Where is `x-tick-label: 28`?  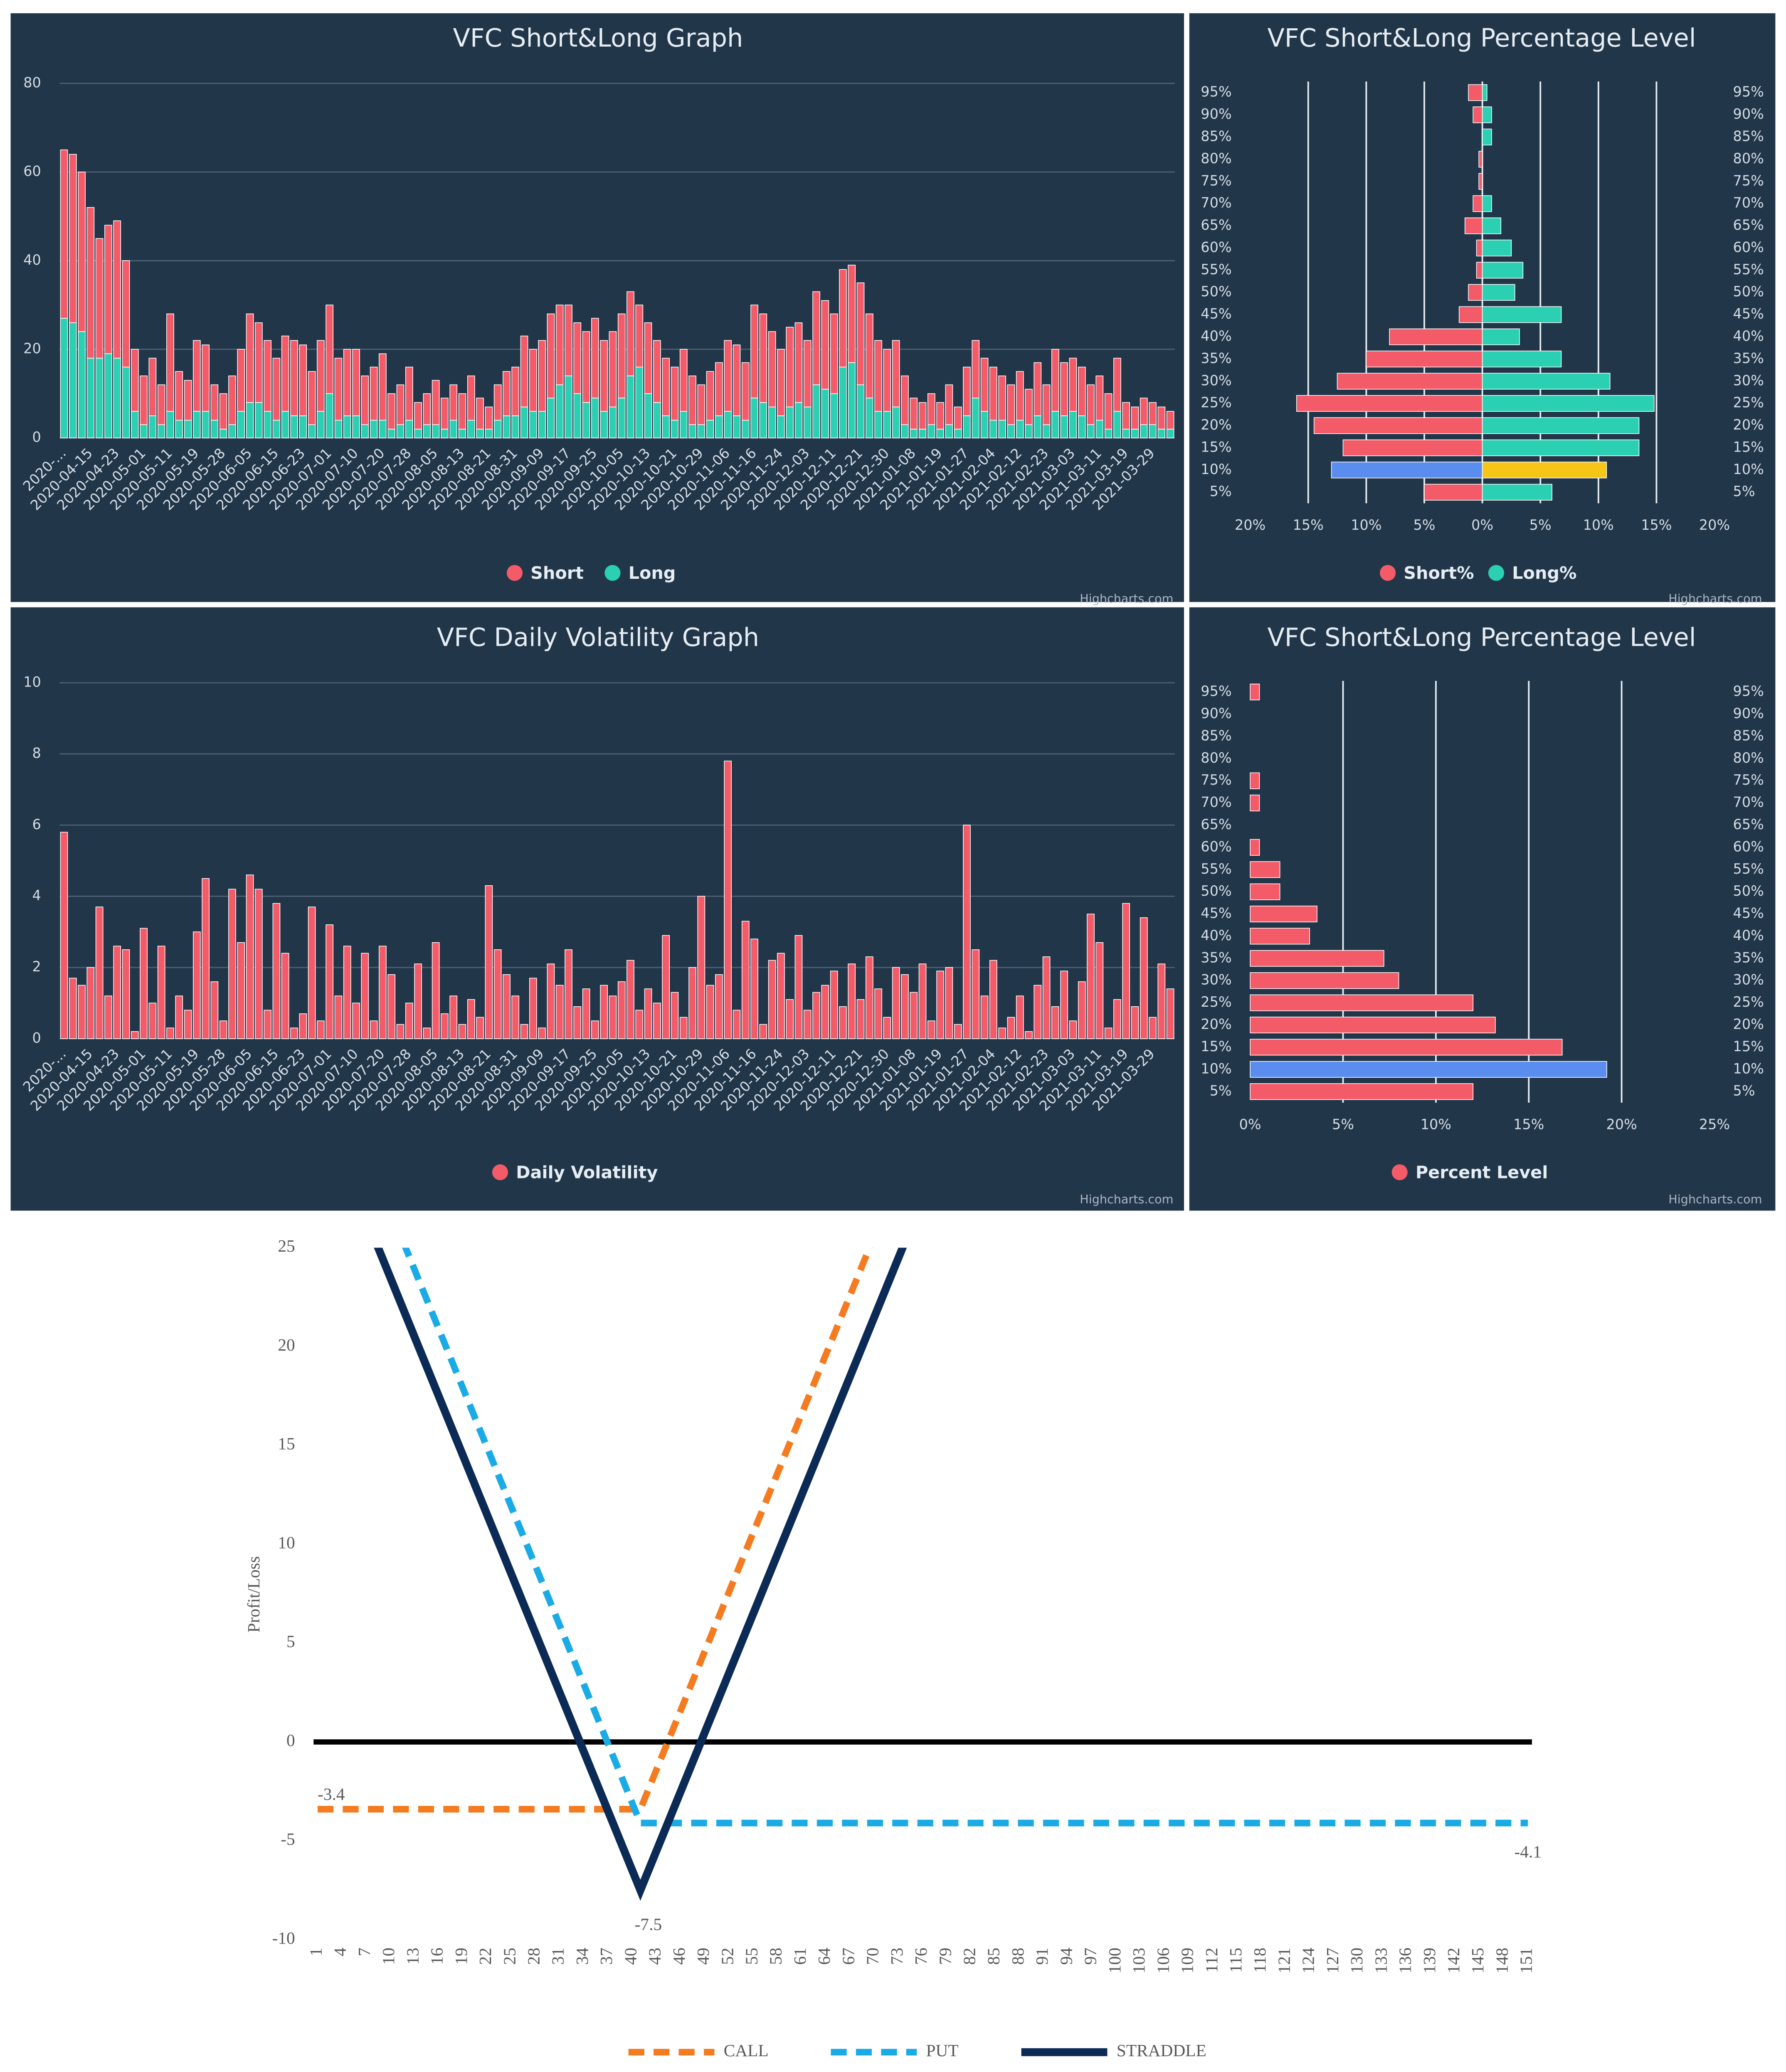 x-tick-label: 28 is located at coordinates (533, 1956).